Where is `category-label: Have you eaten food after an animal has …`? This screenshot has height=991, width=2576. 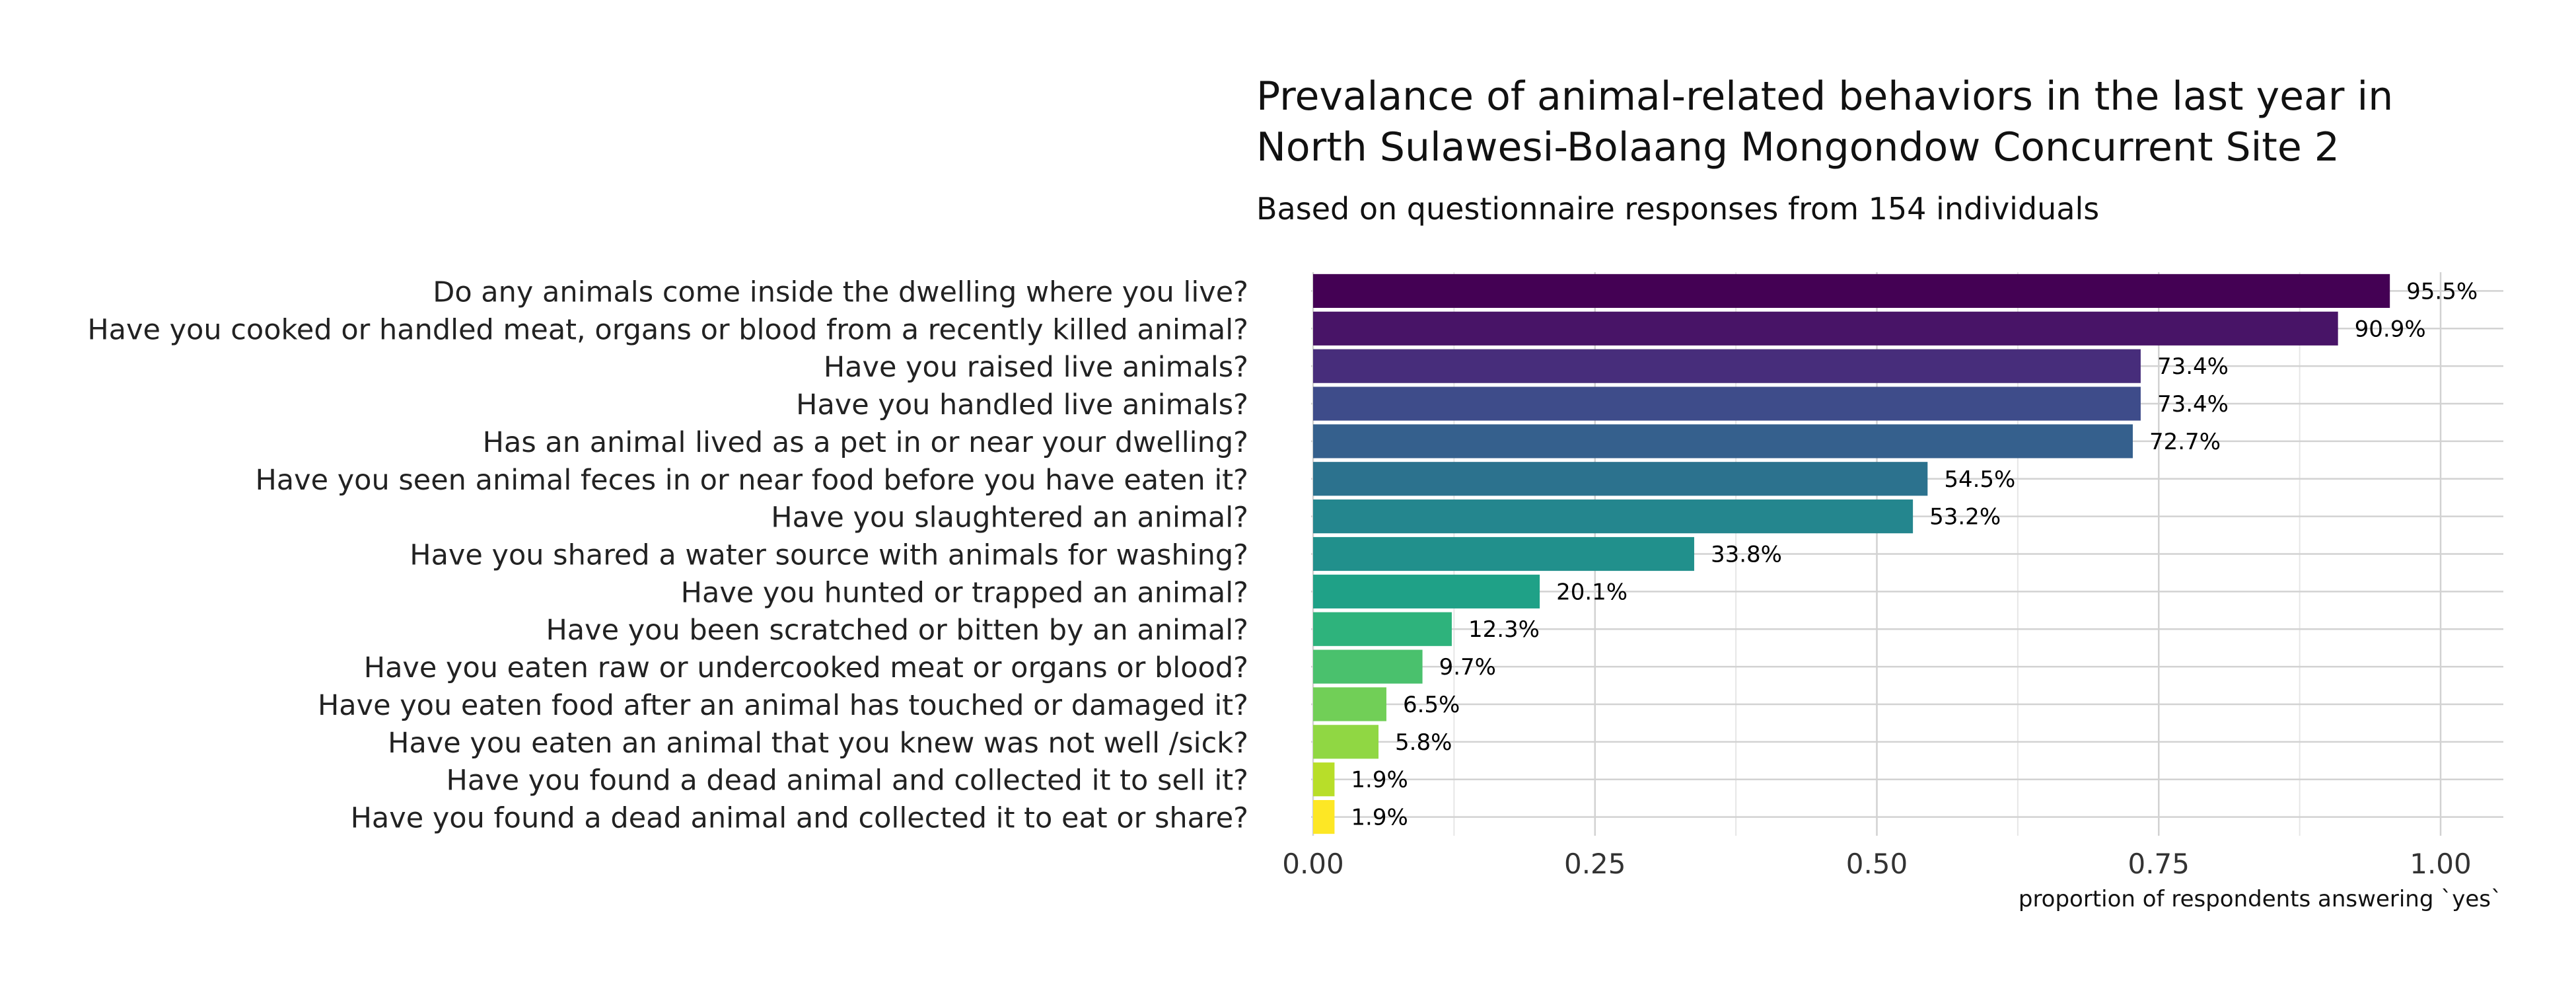
category-label: Have you eaten food after an animal has … is located at coordinates (783, 705).